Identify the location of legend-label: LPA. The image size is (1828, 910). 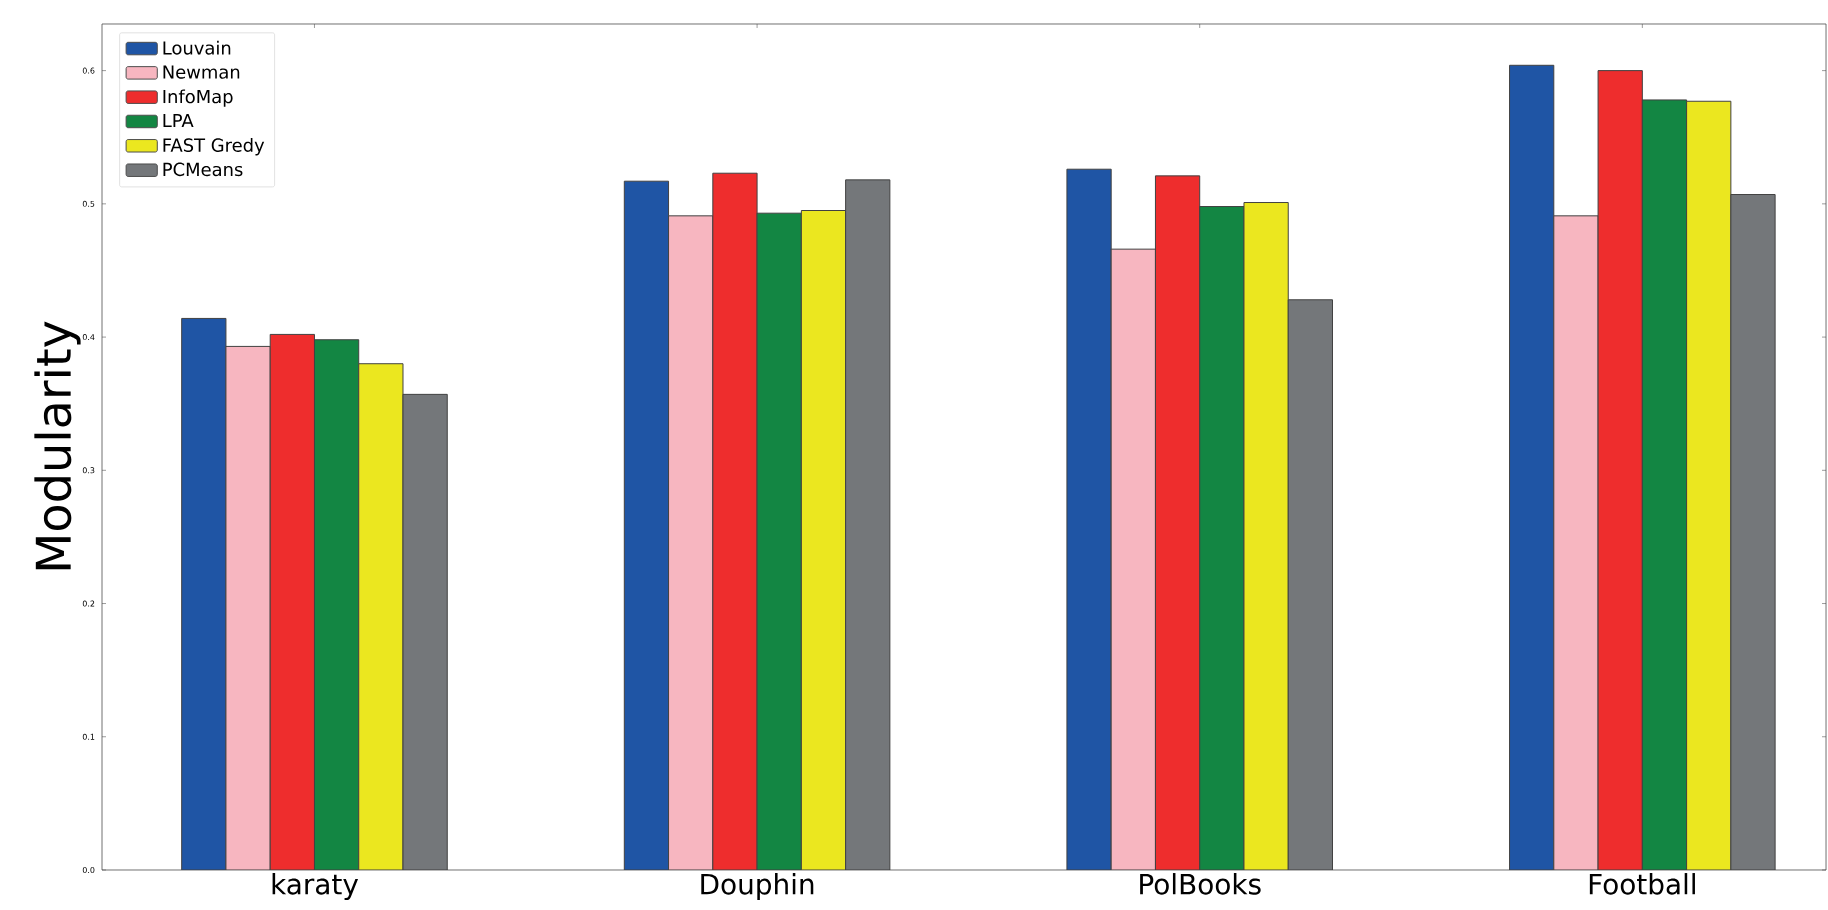
(178, 121).